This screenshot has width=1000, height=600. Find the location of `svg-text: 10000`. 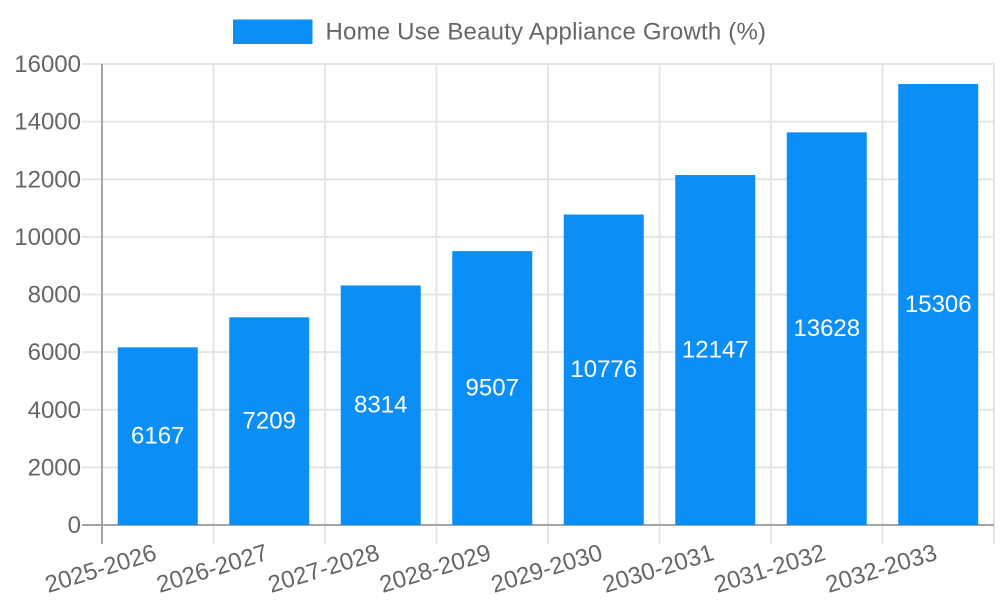

svg-text: 10000 is located at coordinates (47, 237).